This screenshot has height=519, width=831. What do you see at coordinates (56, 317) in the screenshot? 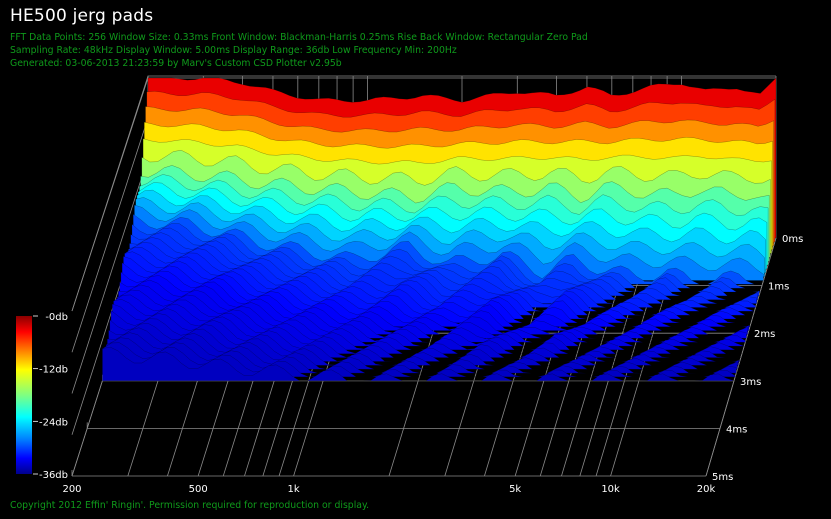
I see `colorbar-tick-label: -0db` at bounding box center [56, 317].